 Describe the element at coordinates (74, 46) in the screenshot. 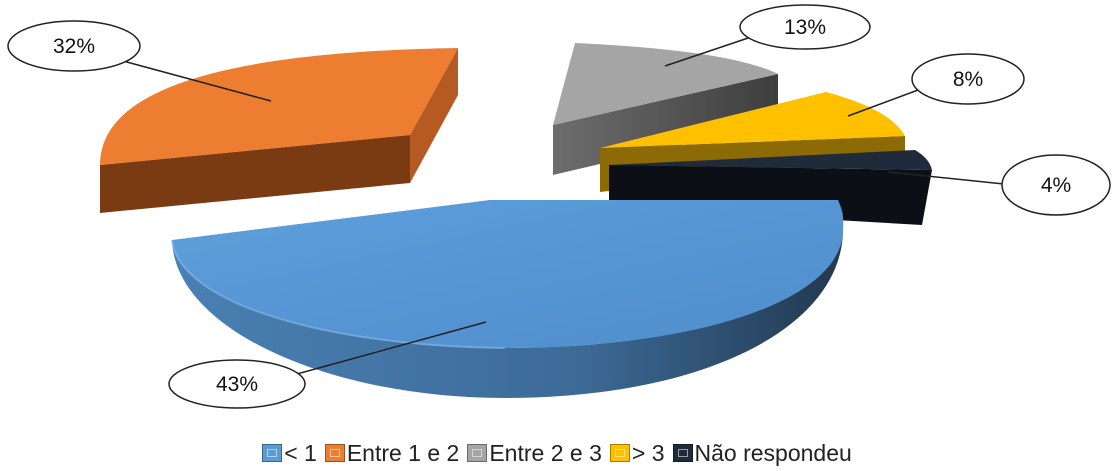

I see `data-label-text-entre-1-e-2: 32%` at that location.